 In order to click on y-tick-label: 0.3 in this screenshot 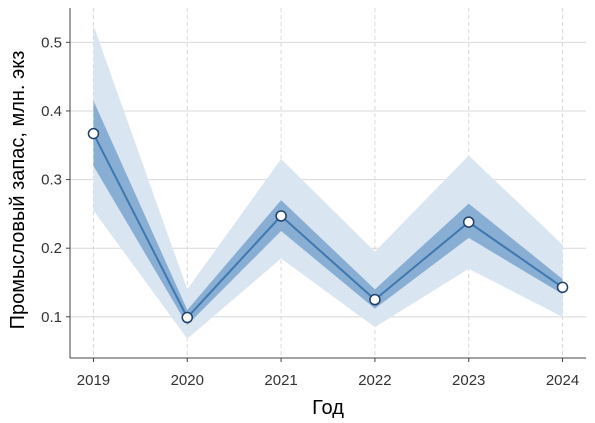, I will do `click(51, 180)`.